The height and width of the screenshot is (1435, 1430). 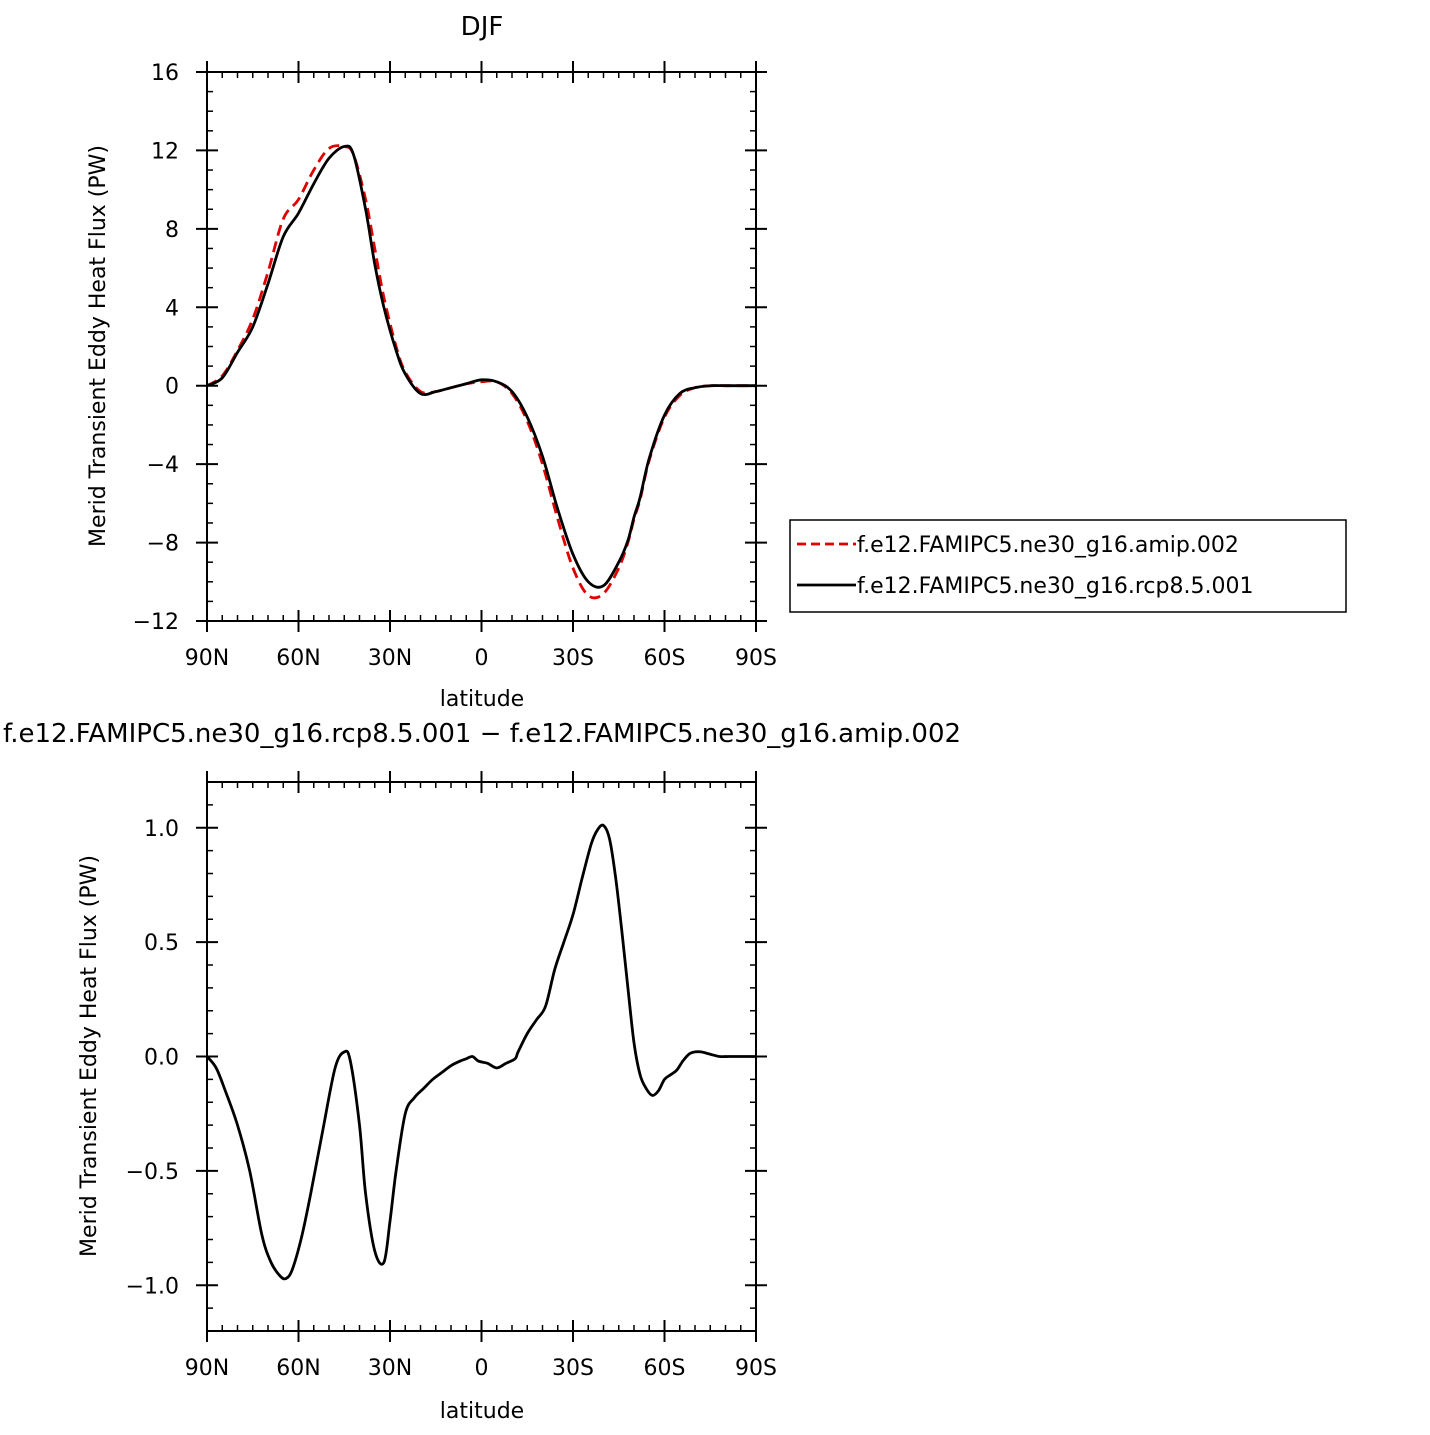 What do you see at coordinates (98, 346) in the screenshot?
I see `top-y-axis-title: Merid Transient Eddy Heat Flux (PW)` at bounding box center [98, 346].